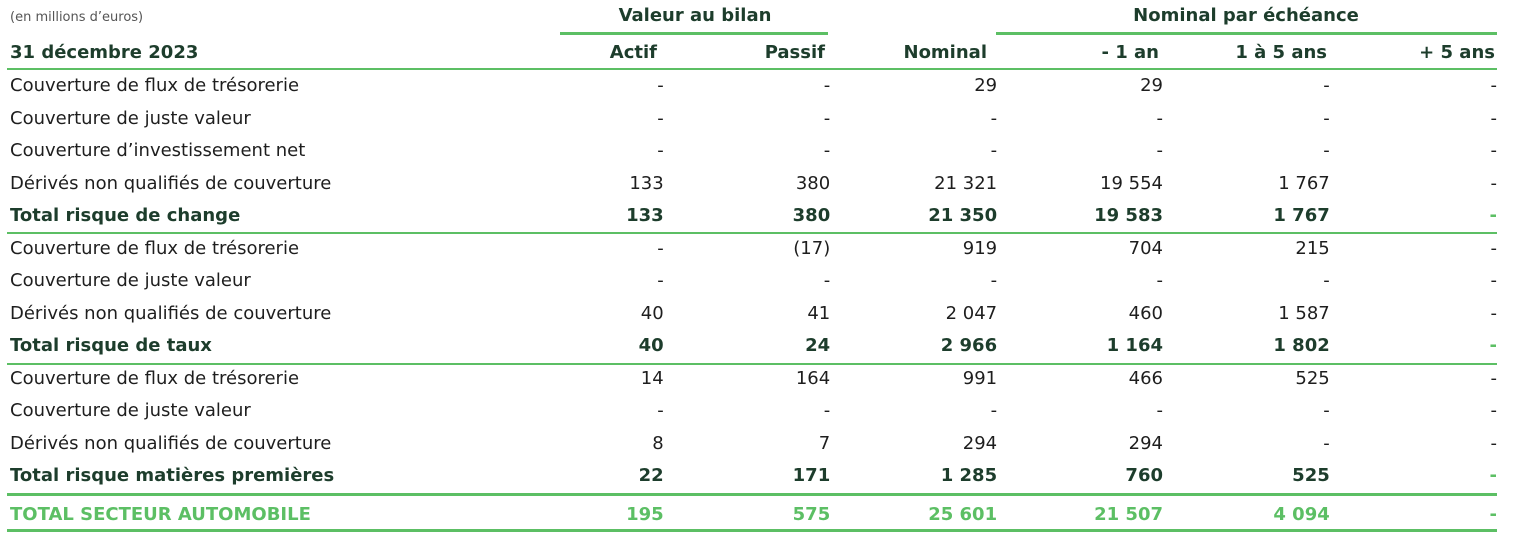  Describe the element at coordinates (980, 378) in the screenshot. I see `cell-nominal: 991` at that location.